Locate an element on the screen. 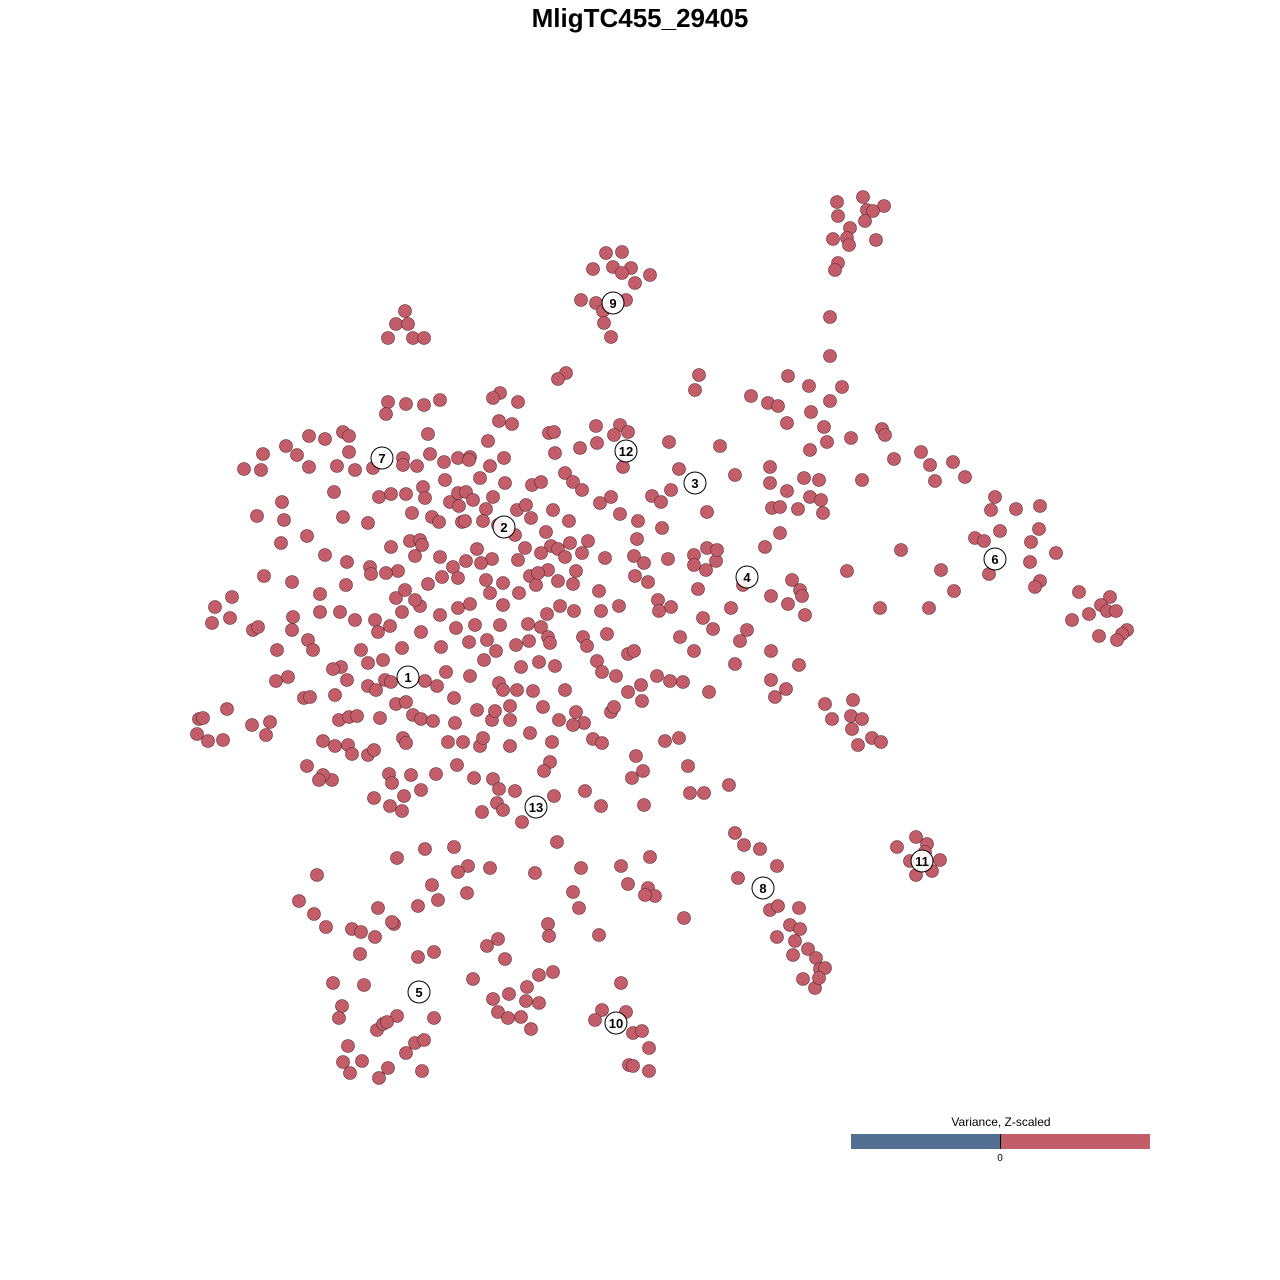 Image resolution: width=1280 pixels, height=1280 pixels. cluster-label-11: 11 is located at coordinates (922, 861).